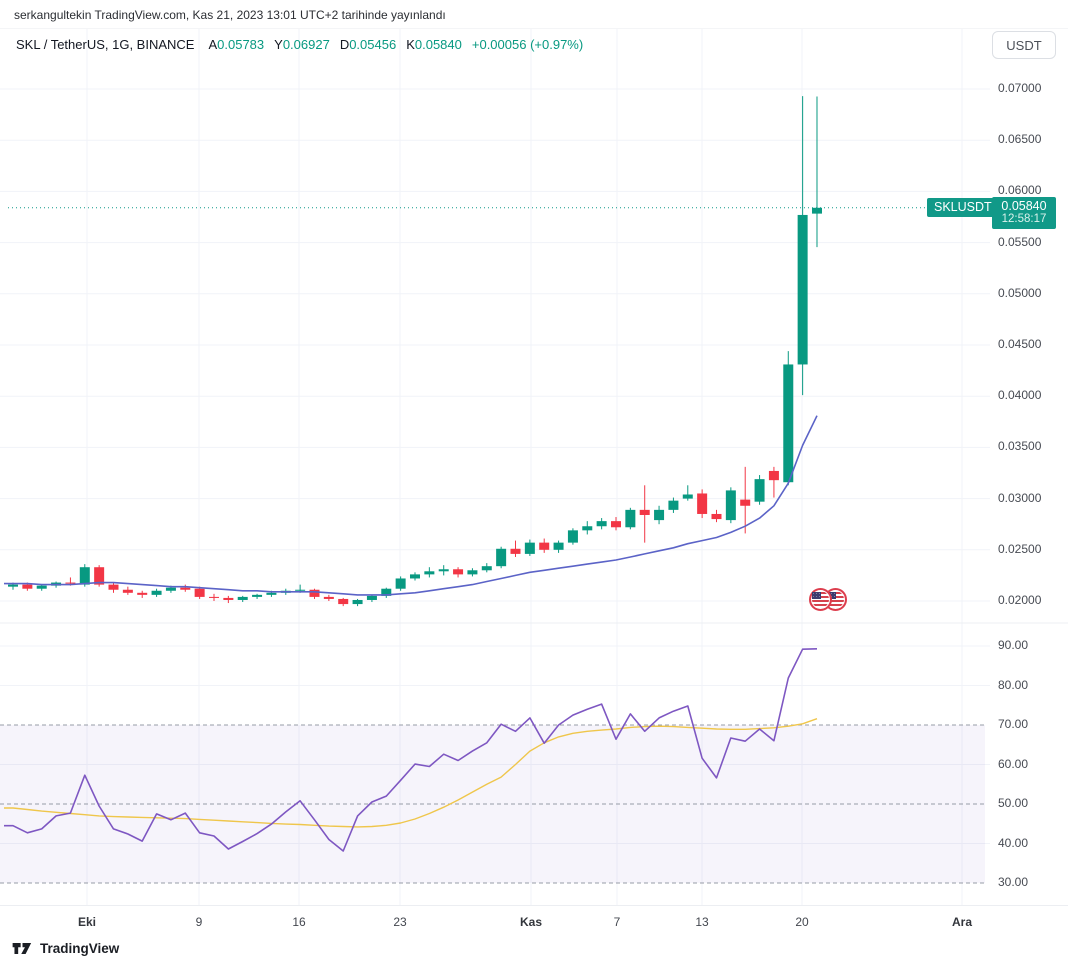 Image resolution: width=1068 pixels, height=970 pixels. I want to click on ohlc-open: A0.05783, so click(236, 44).